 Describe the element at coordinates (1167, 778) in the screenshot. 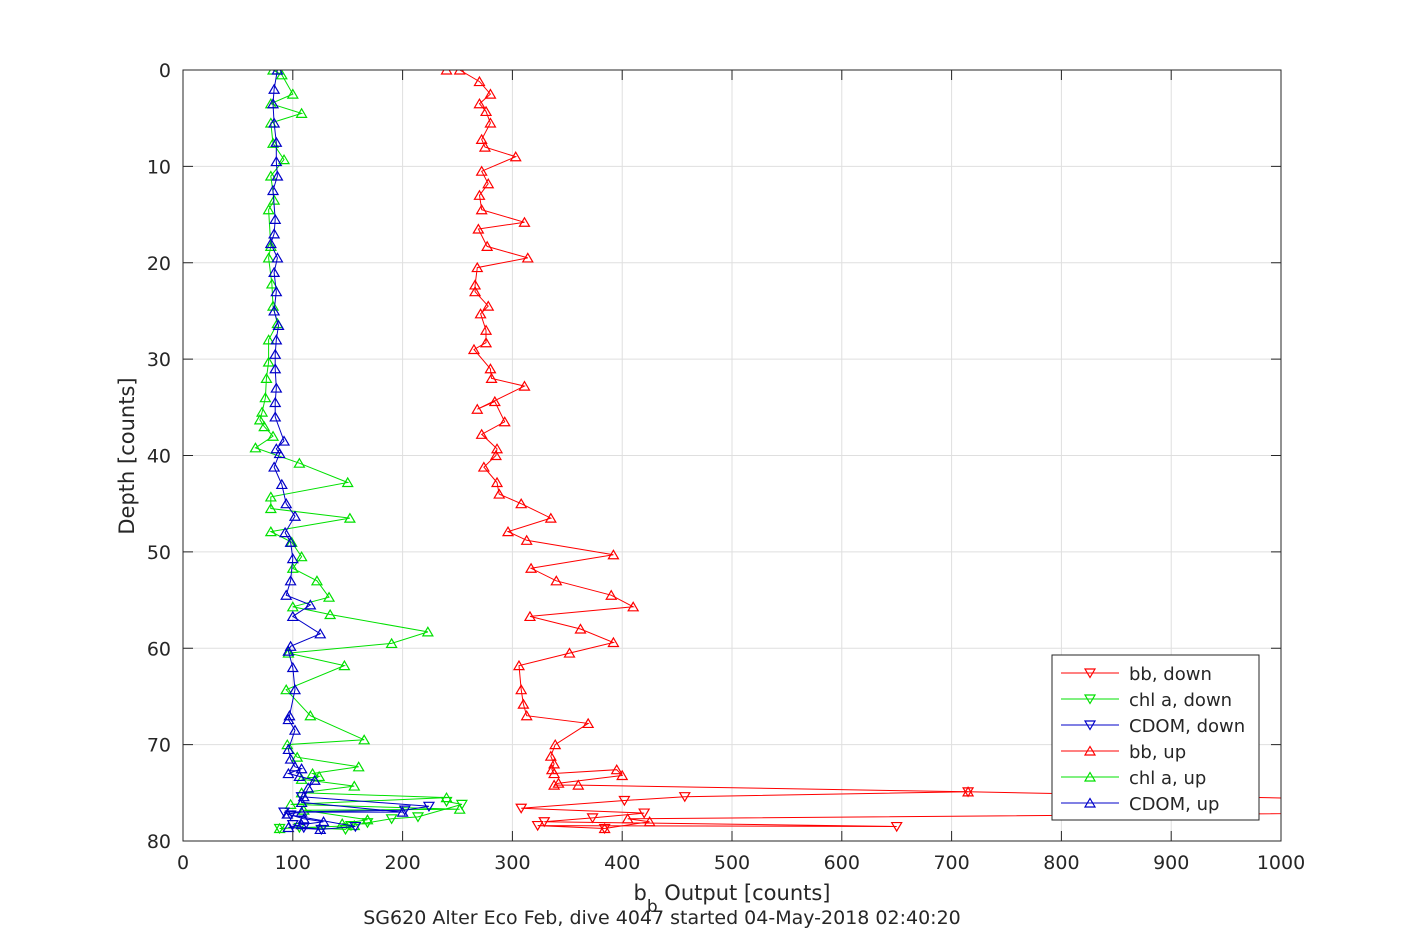

I see `legend-label: chl a, up` at that location.